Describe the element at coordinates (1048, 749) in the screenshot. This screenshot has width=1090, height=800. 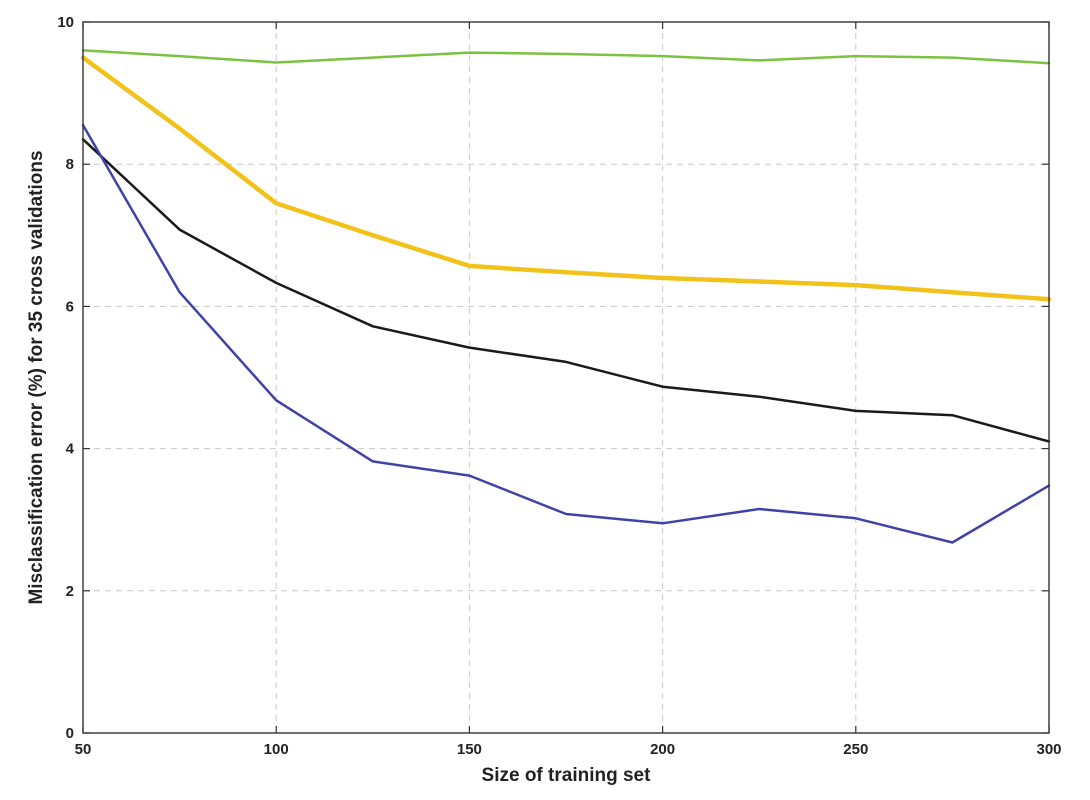
I see `x-tick-label: 300` at that location.